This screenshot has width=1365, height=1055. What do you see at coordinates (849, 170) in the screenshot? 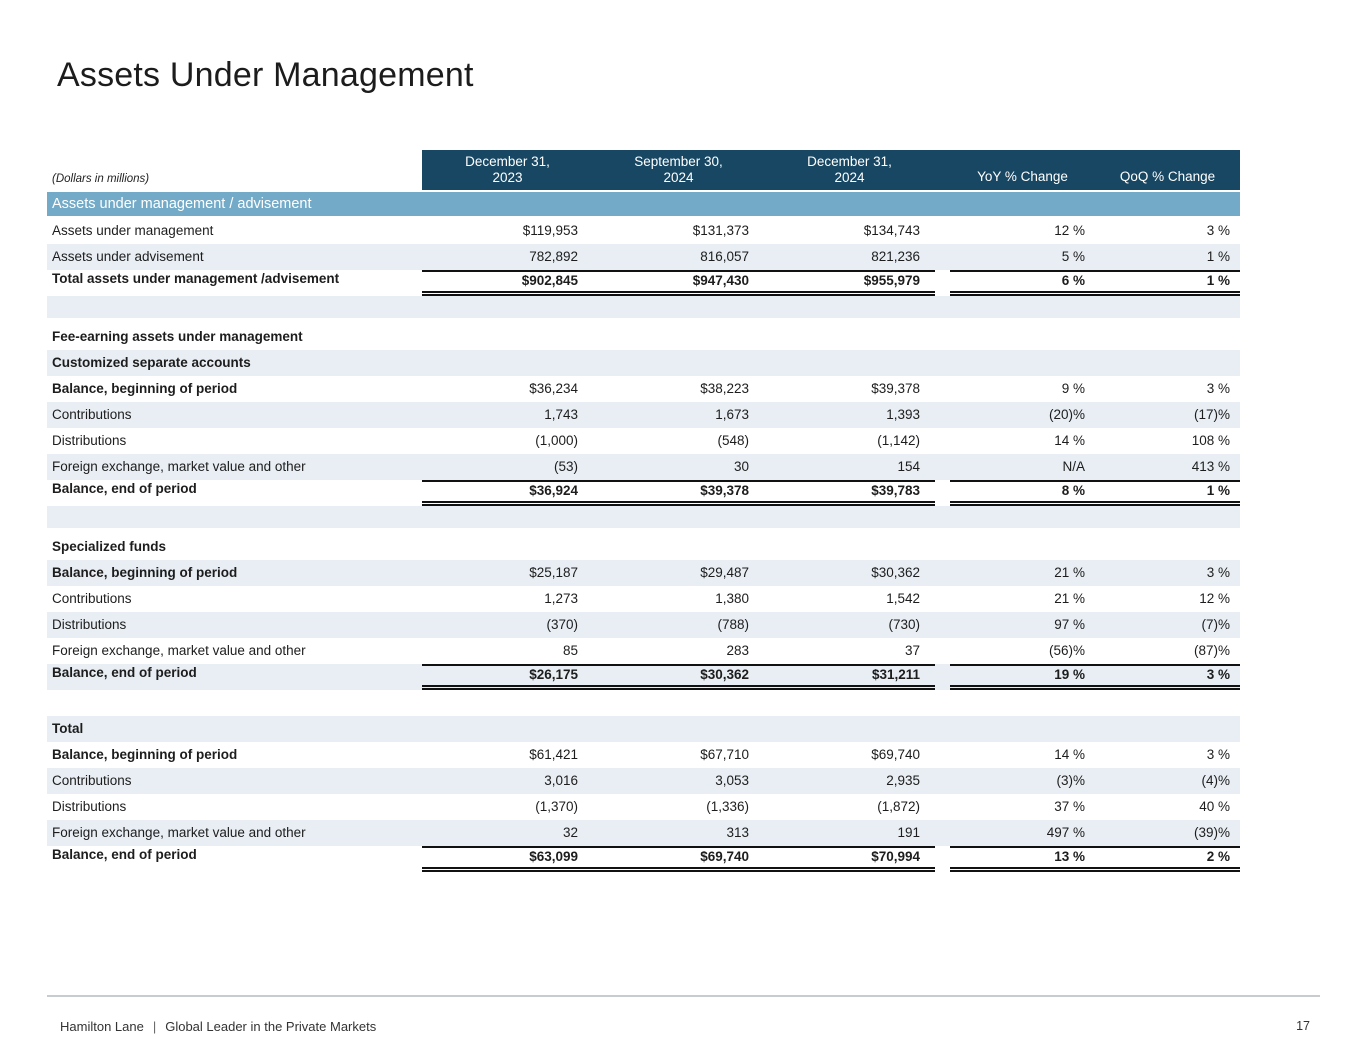
I see `column-header-dec-31-2024: December 31, 2024` at bounding box center [849, 170].